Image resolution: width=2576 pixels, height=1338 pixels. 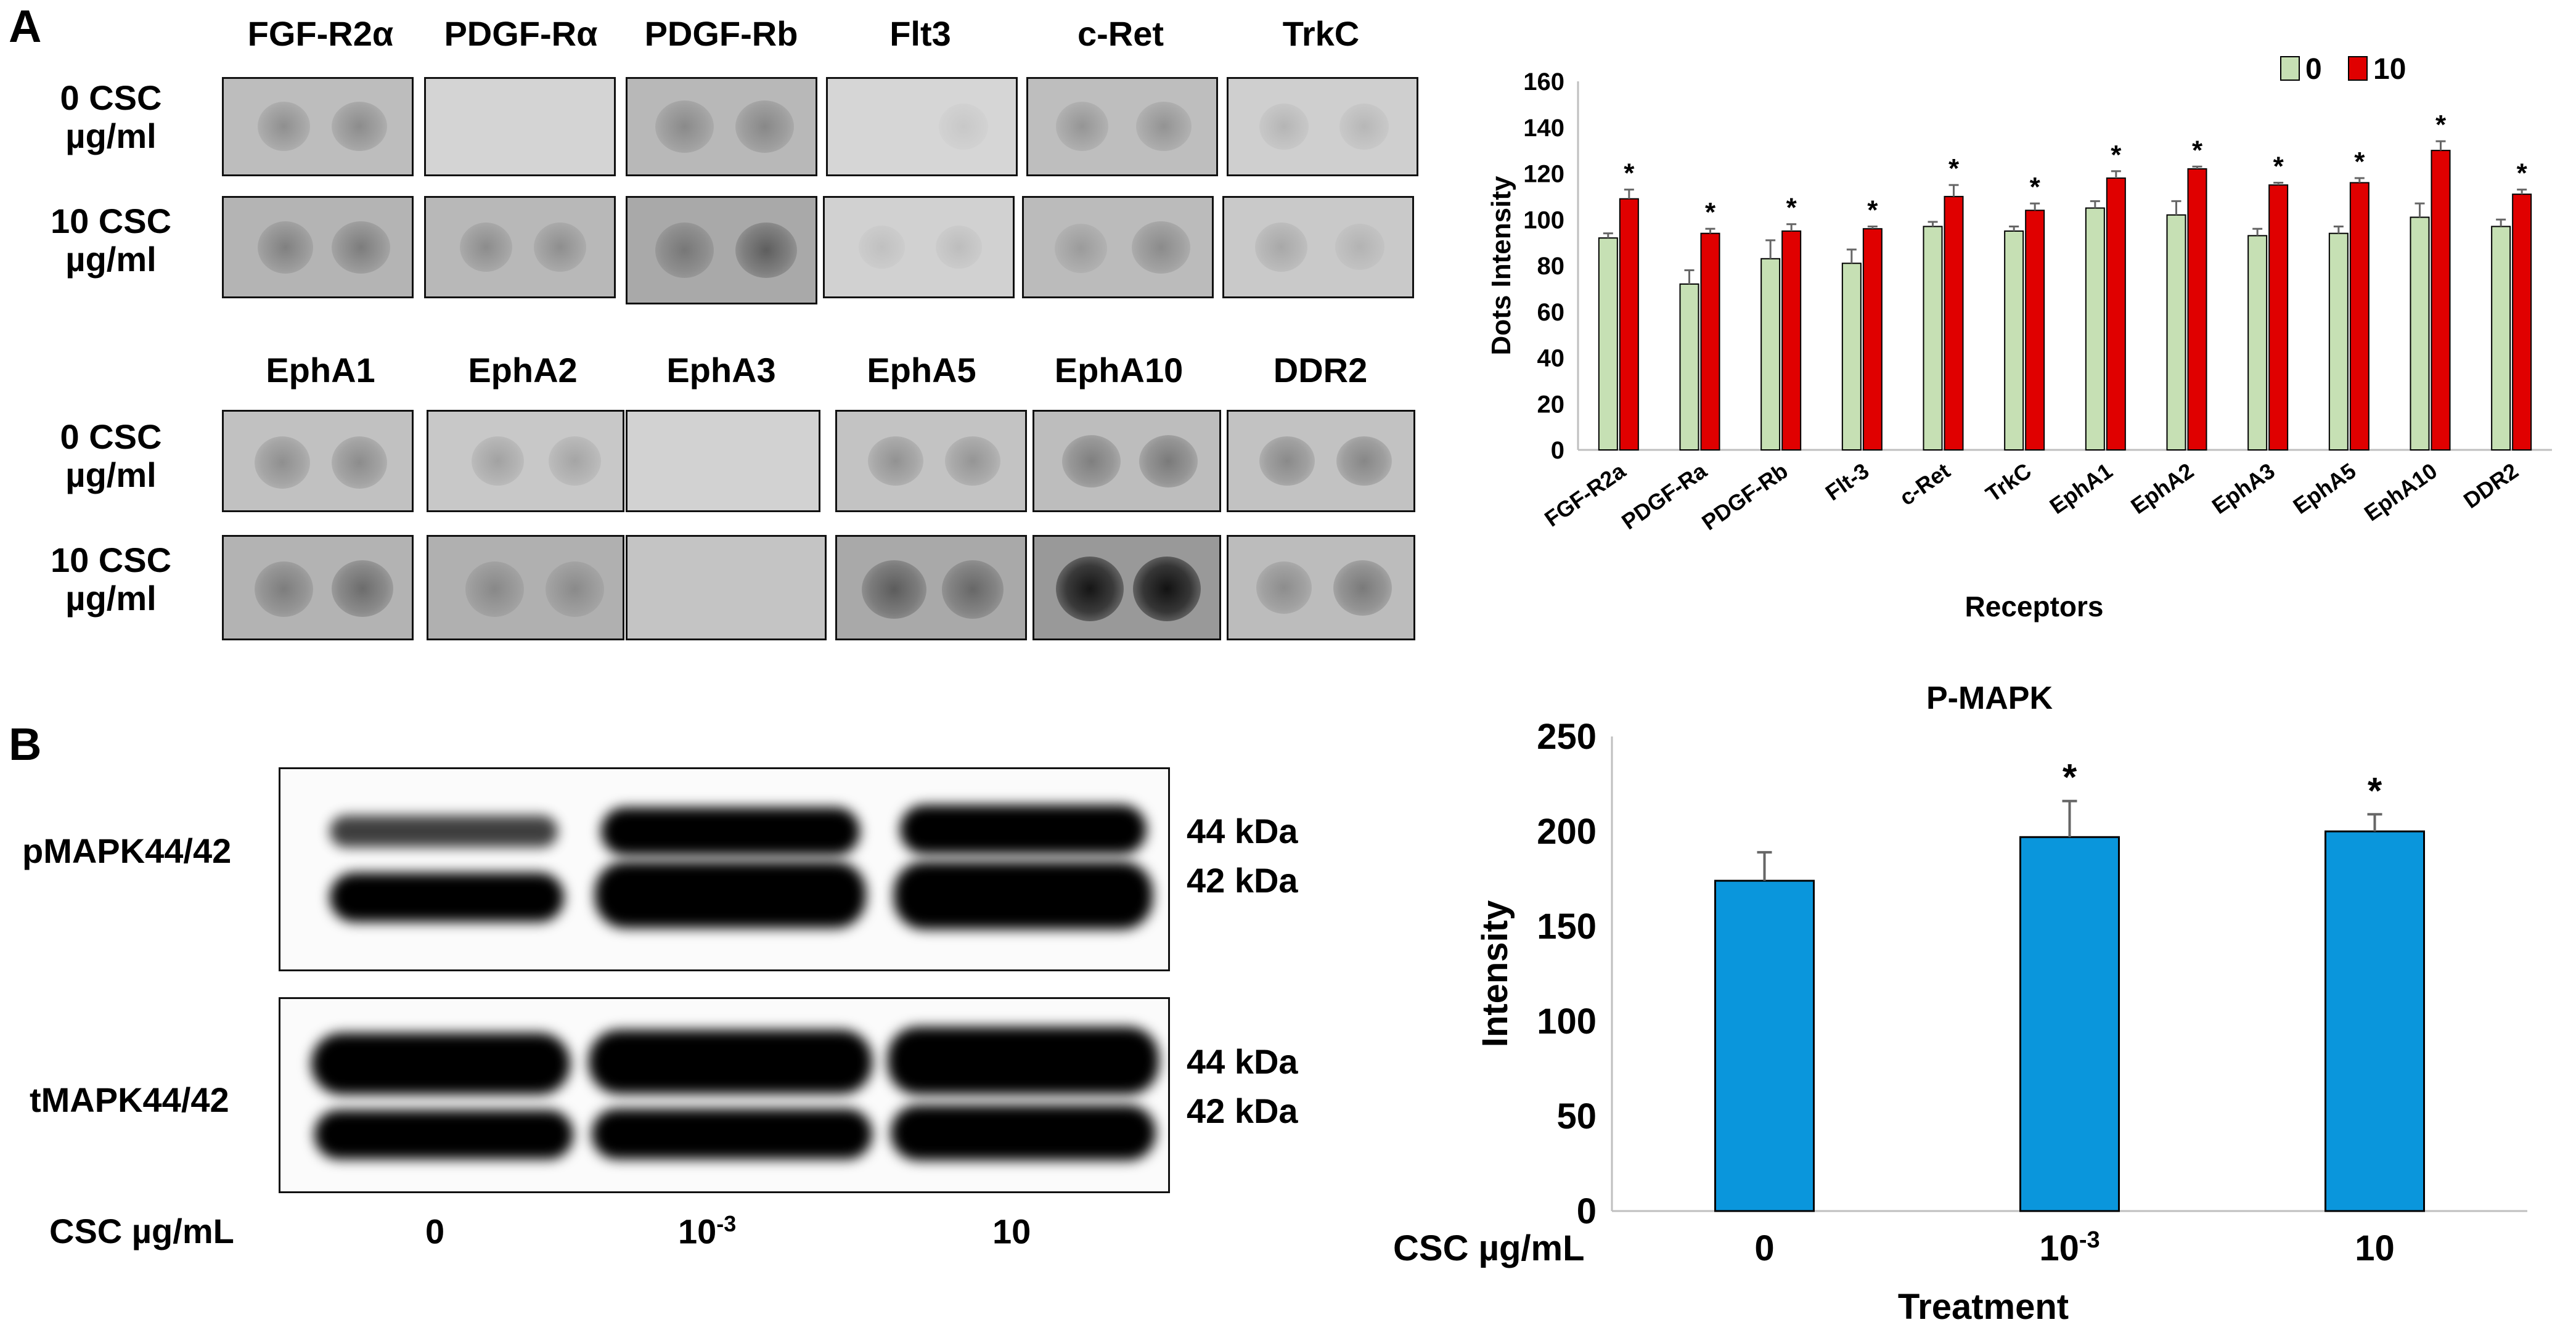 I want to click on antibody-label: TrkC, so click(x=1321, y=33).